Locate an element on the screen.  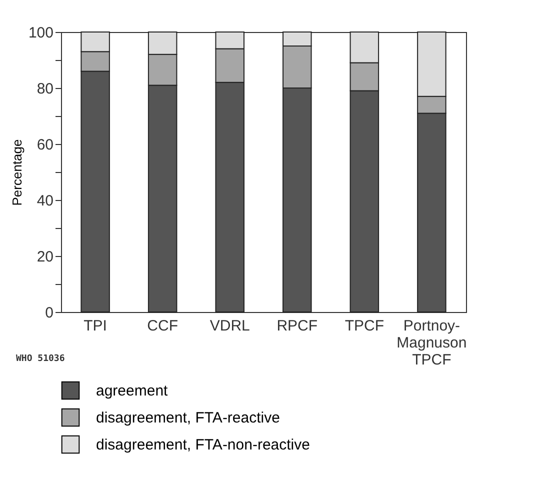
x-tick-label: RPCF is located at coordinates (297, 326).